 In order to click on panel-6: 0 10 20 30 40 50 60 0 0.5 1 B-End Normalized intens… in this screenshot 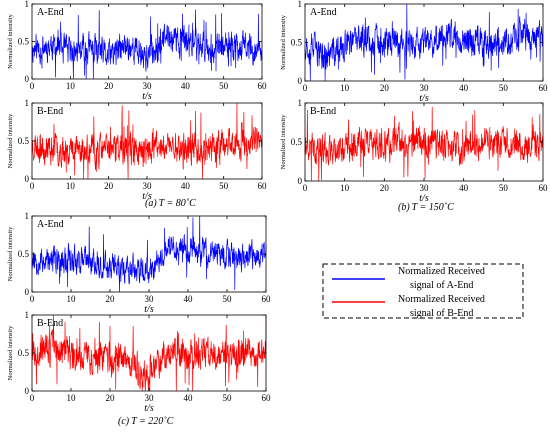, I will do `click(139, 362)`.